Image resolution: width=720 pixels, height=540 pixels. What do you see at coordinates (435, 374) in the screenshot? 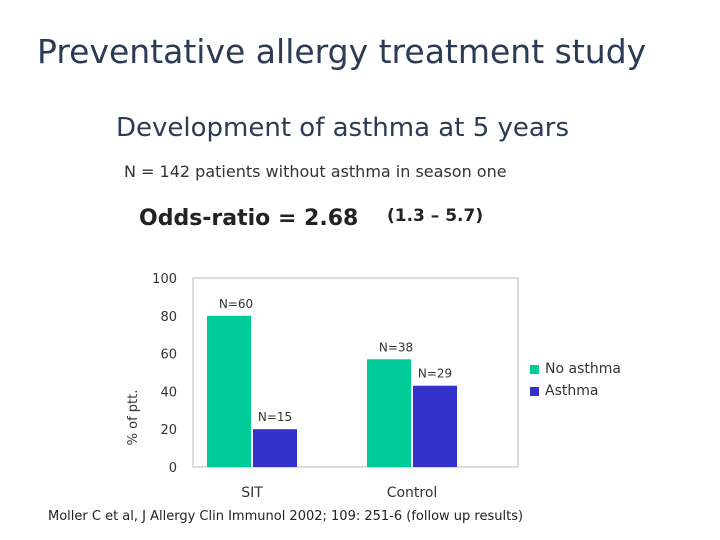
I see `bar-data-label: N=29` at bounding box center [435, 374].